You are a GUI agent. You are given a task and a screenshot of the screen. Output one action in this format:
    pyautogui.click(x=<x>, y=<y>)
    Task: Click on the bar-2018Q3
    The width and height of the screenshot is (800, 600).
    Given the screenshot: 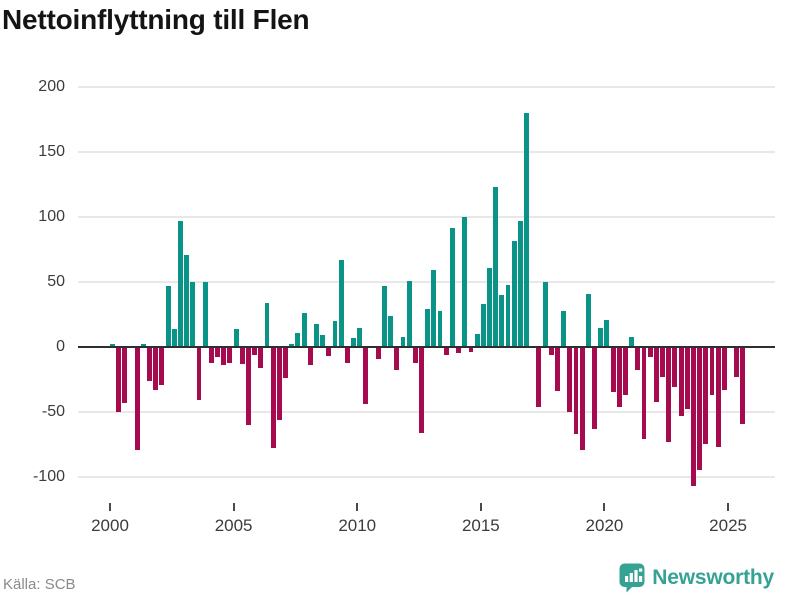 What is the action you would take?
    pyautogui.click(x=570, y=379)
    